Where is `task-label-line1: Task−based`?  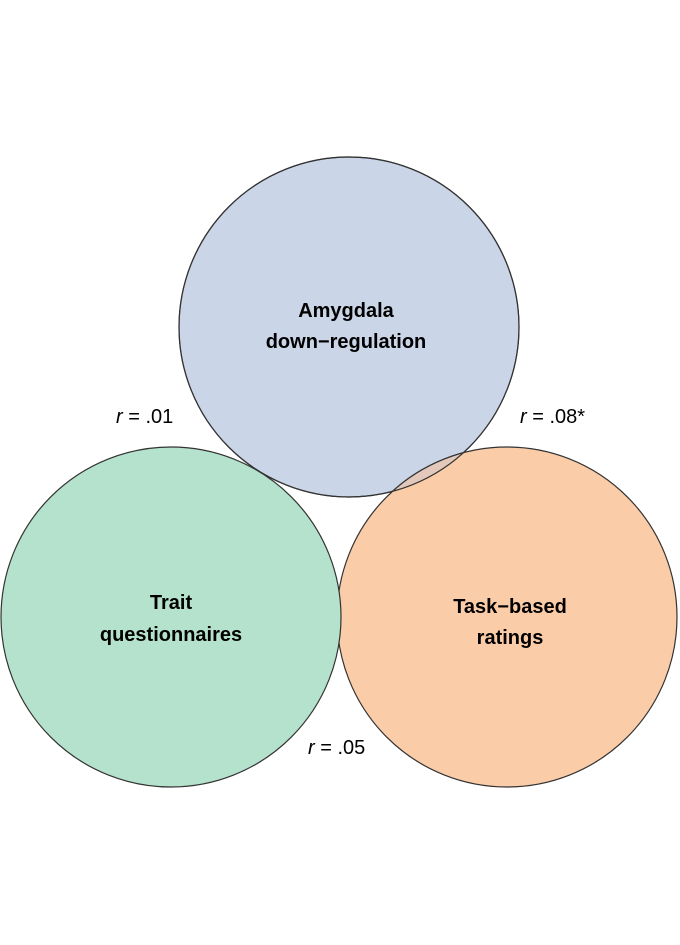
task-label-line1: Task−based is located at coordinates (510, 607).